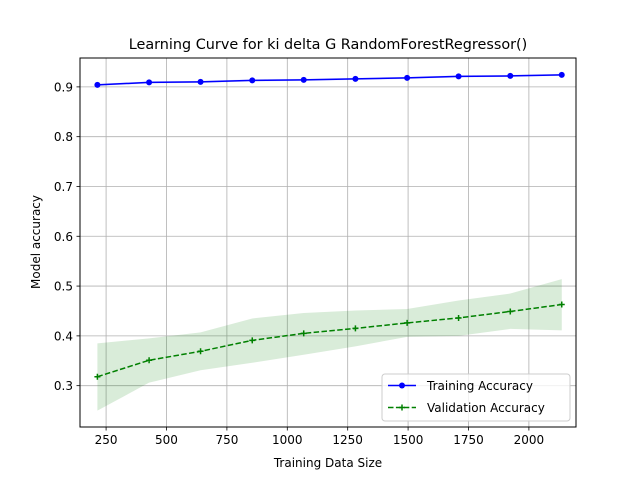  Describe the element at coordinates (529, 440) in the screenshot. I see `x-tick-label: 2000` at that location.